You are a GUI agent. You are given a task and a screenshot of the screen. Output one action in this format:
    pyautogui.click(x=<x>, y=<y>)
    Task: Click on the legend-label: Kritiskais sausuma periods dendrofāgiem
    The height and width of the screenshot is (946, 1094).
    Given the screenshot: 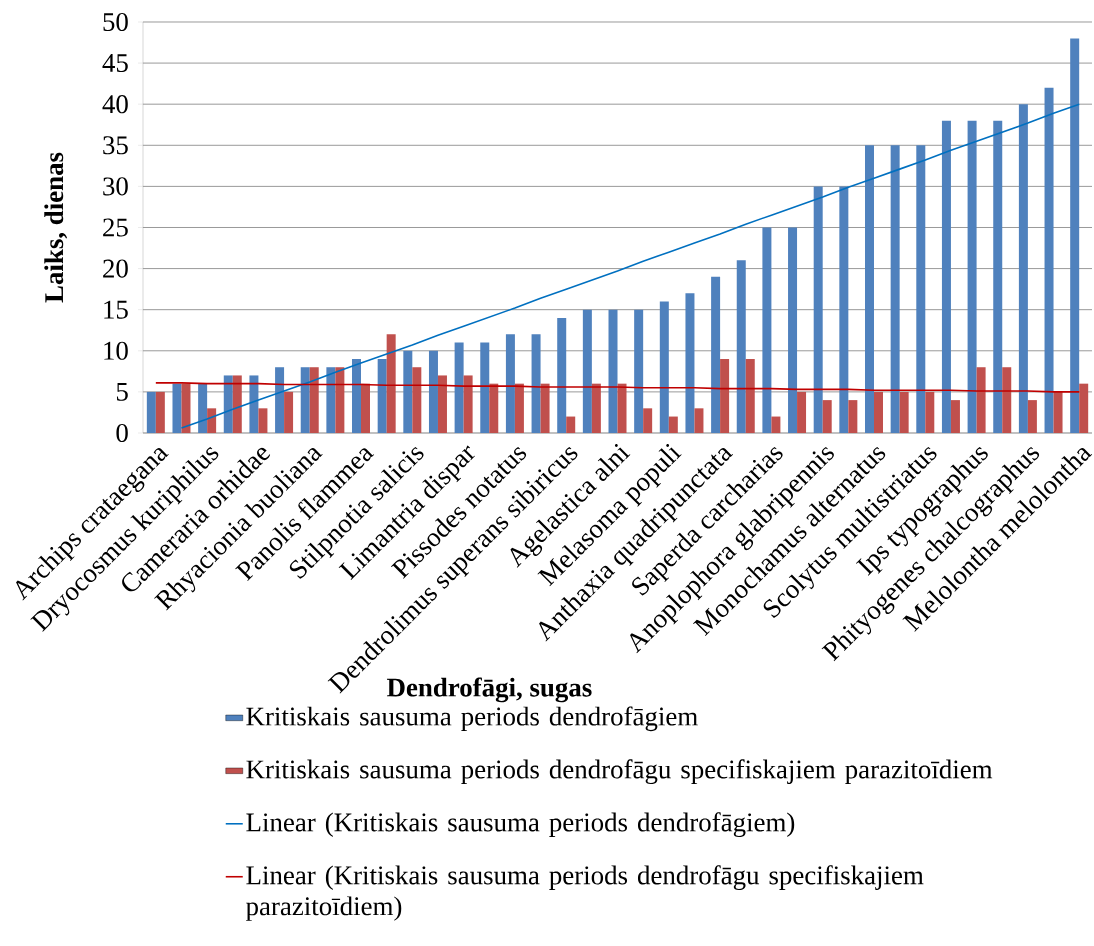 What is the action you would take?
    pyautogui.click(x=472, y=719)
    